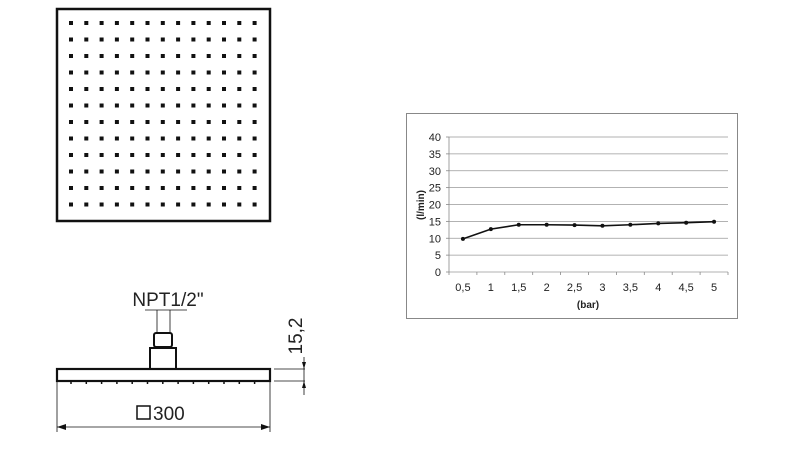 This screenshot has width=800, height=450. Describe the element at coordinates (574, 288) in the screenshot. I see `x-tick-label: 2,5` at that location.